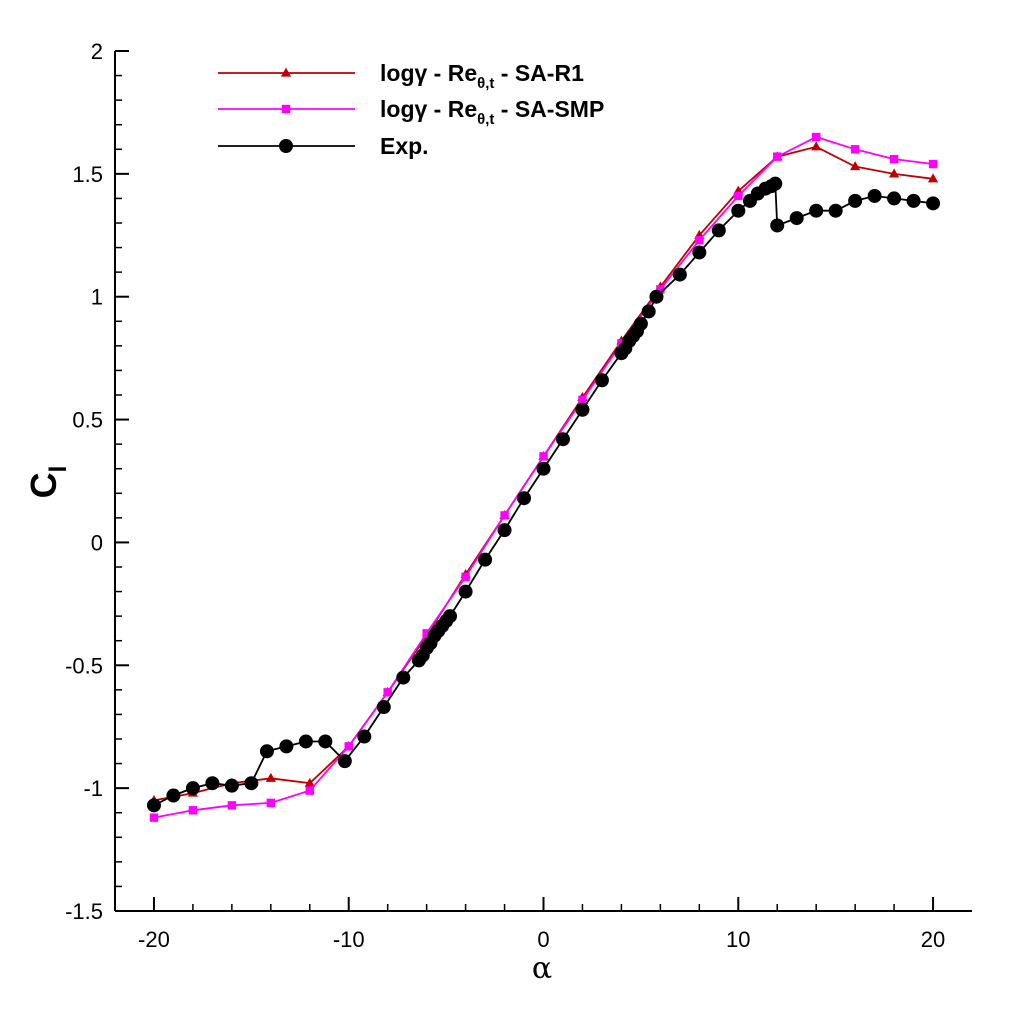  Describe the element at coordinates (97, 51) in the screenshot. I see `y-tick-label: 2` at that location.